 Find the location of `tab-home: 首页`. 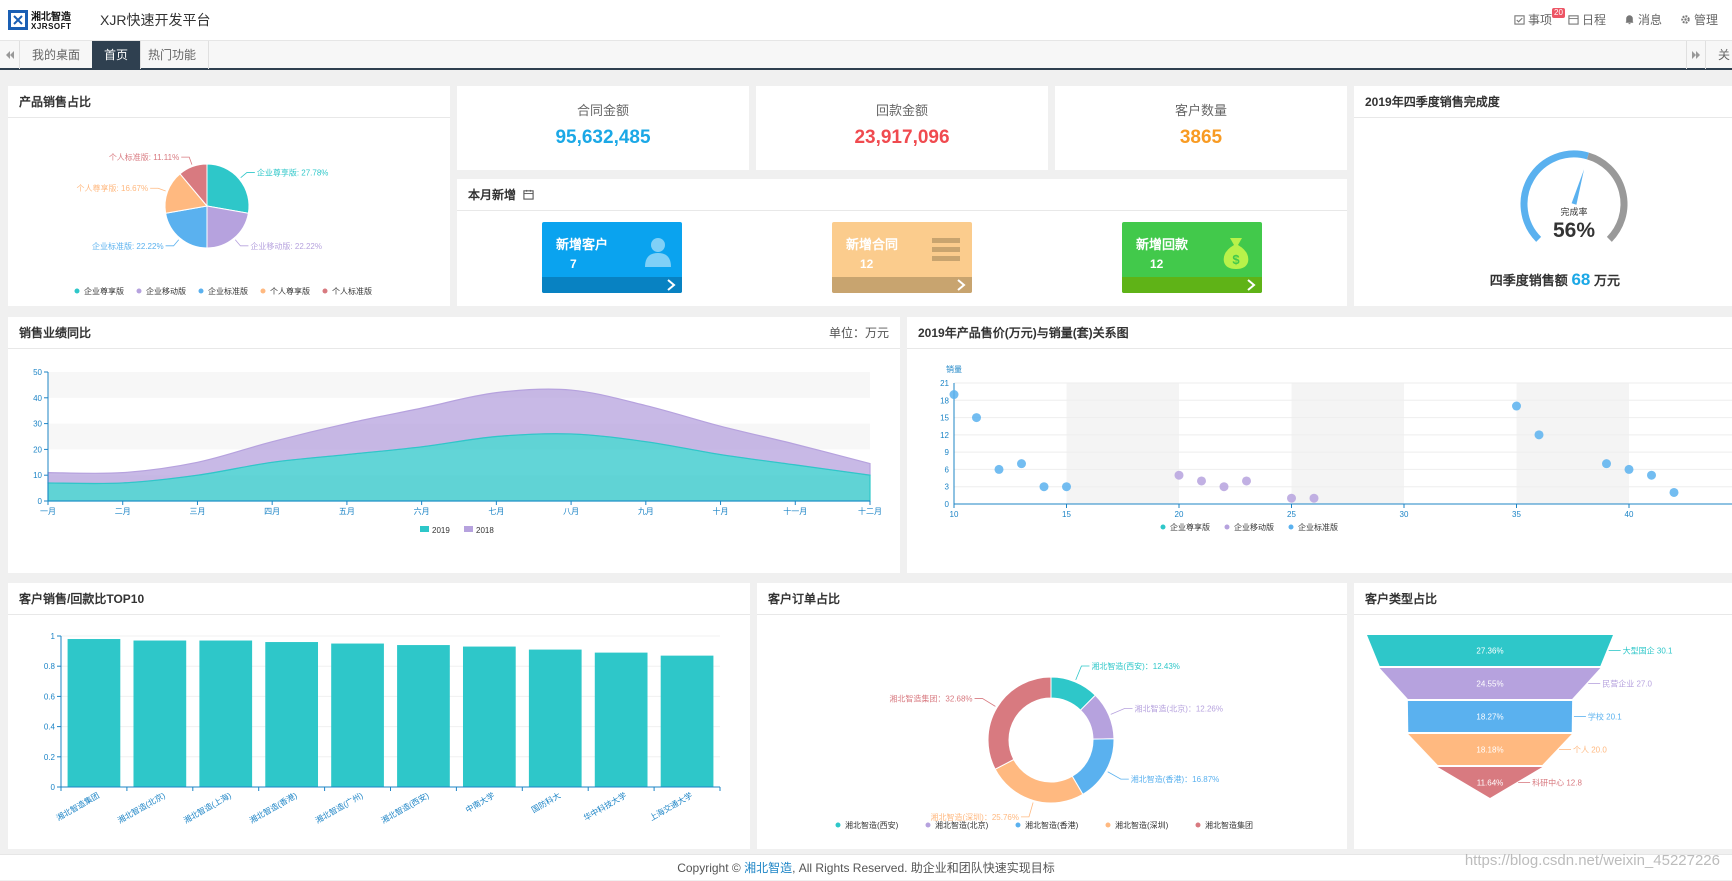

tab-home: 首页 is located at coordinates (117, 55).